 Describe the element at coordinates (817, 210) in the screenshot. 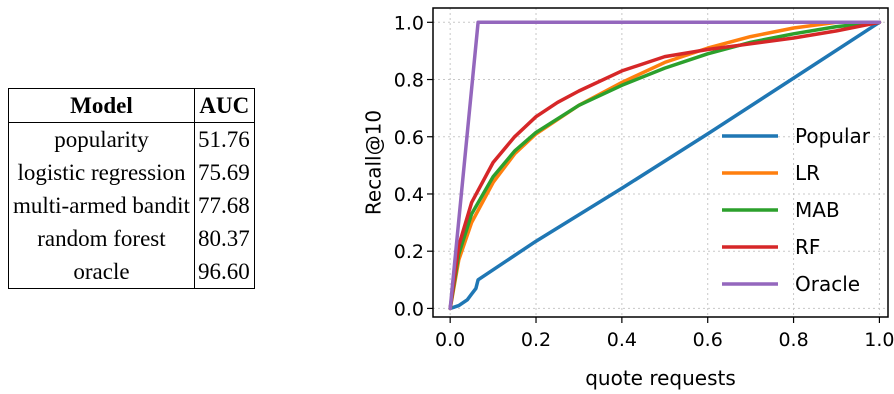

I see `legend-label: MAB` at that location.